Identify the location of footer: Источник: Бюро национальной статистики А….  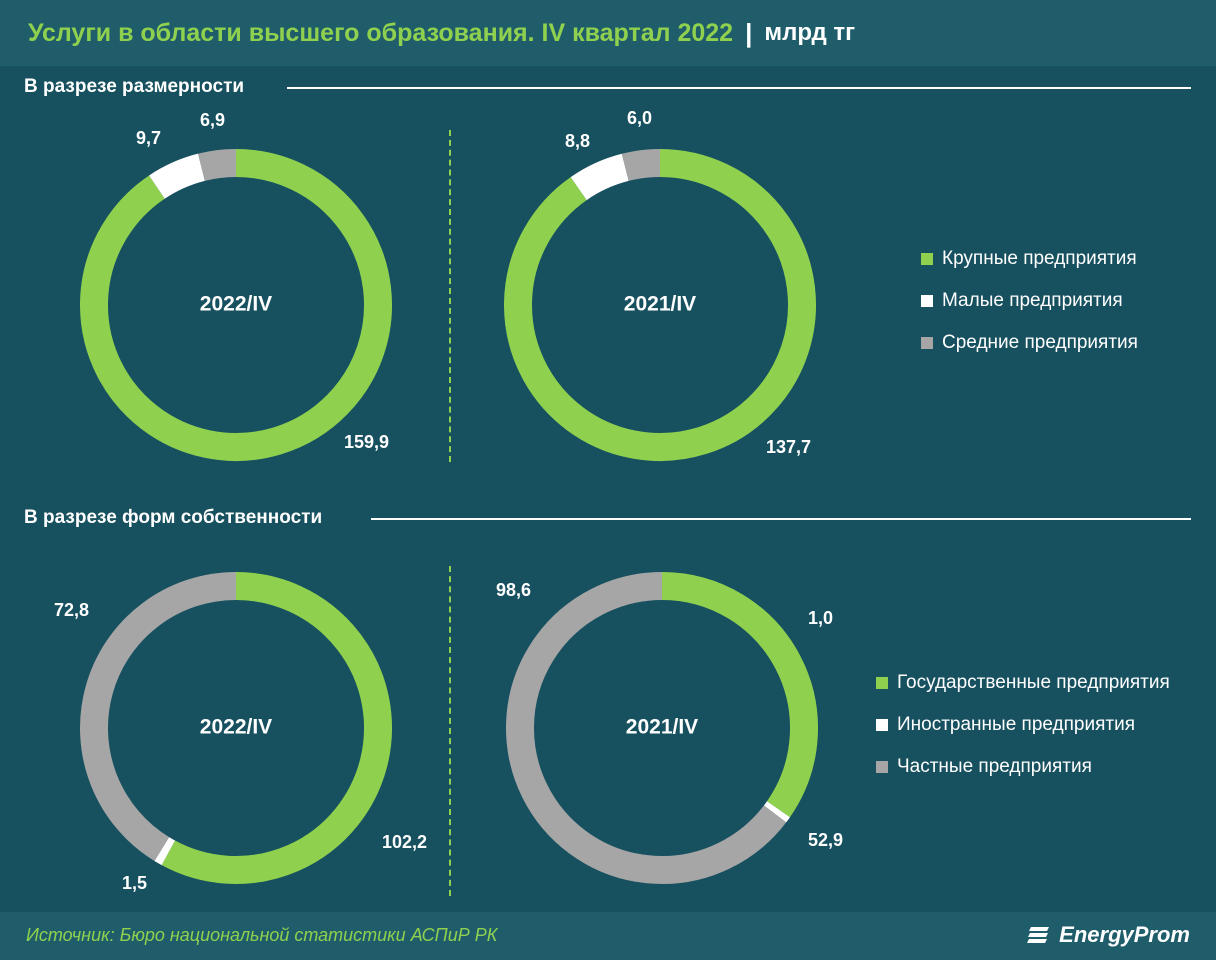
(608, 936).